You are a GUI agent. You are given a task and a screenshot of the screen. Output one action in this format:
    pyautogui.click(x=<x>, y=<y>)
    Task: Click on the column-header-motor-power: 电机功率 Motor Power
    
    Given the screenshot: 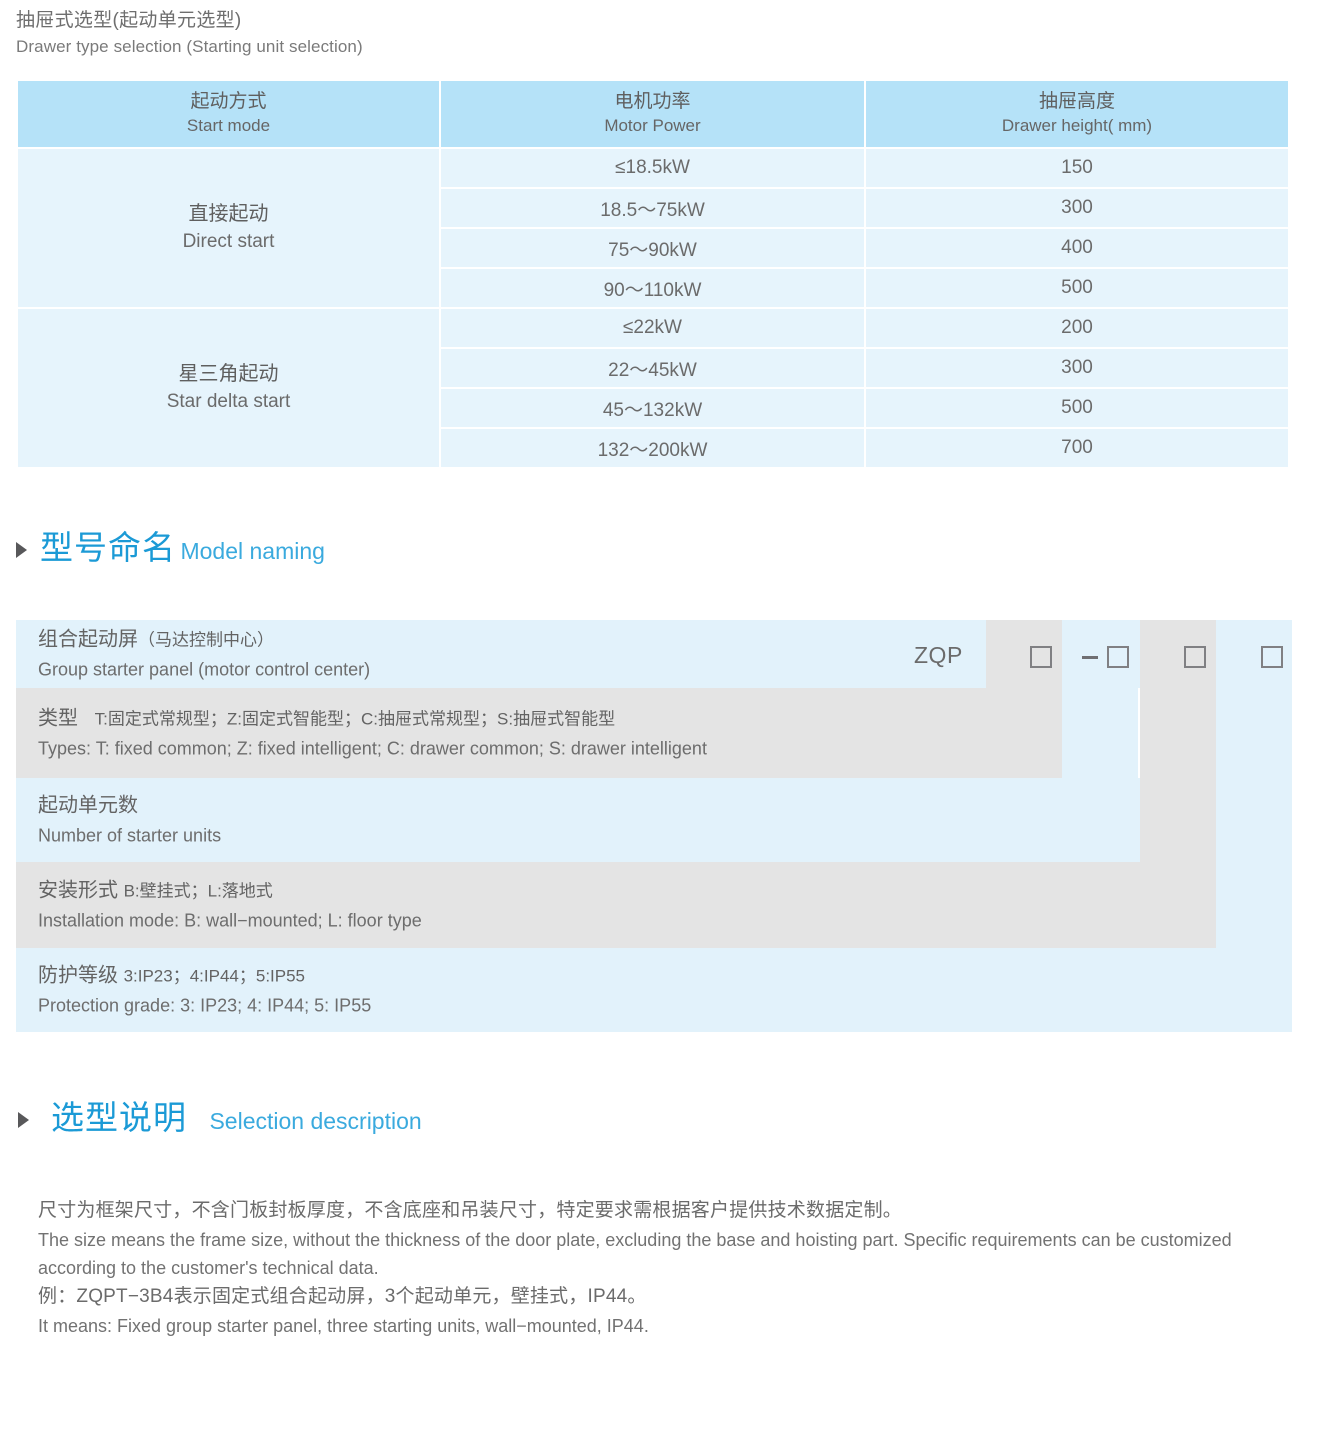 What is the action you would take?
    pyautogui.click(x=652, y=114)
    